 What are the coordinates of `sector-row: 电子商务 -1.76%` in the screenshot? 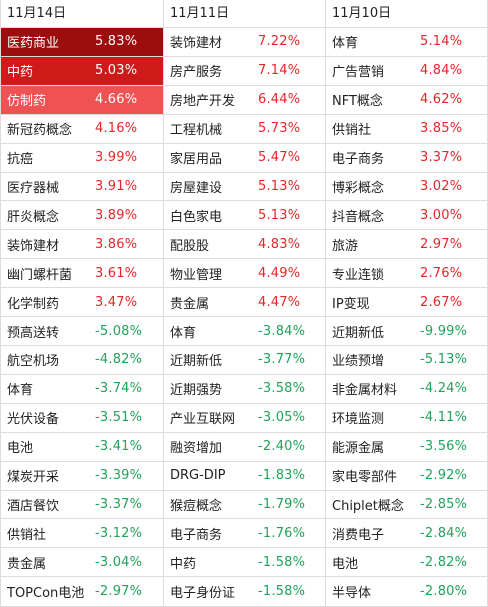 It's located at (244, 534).